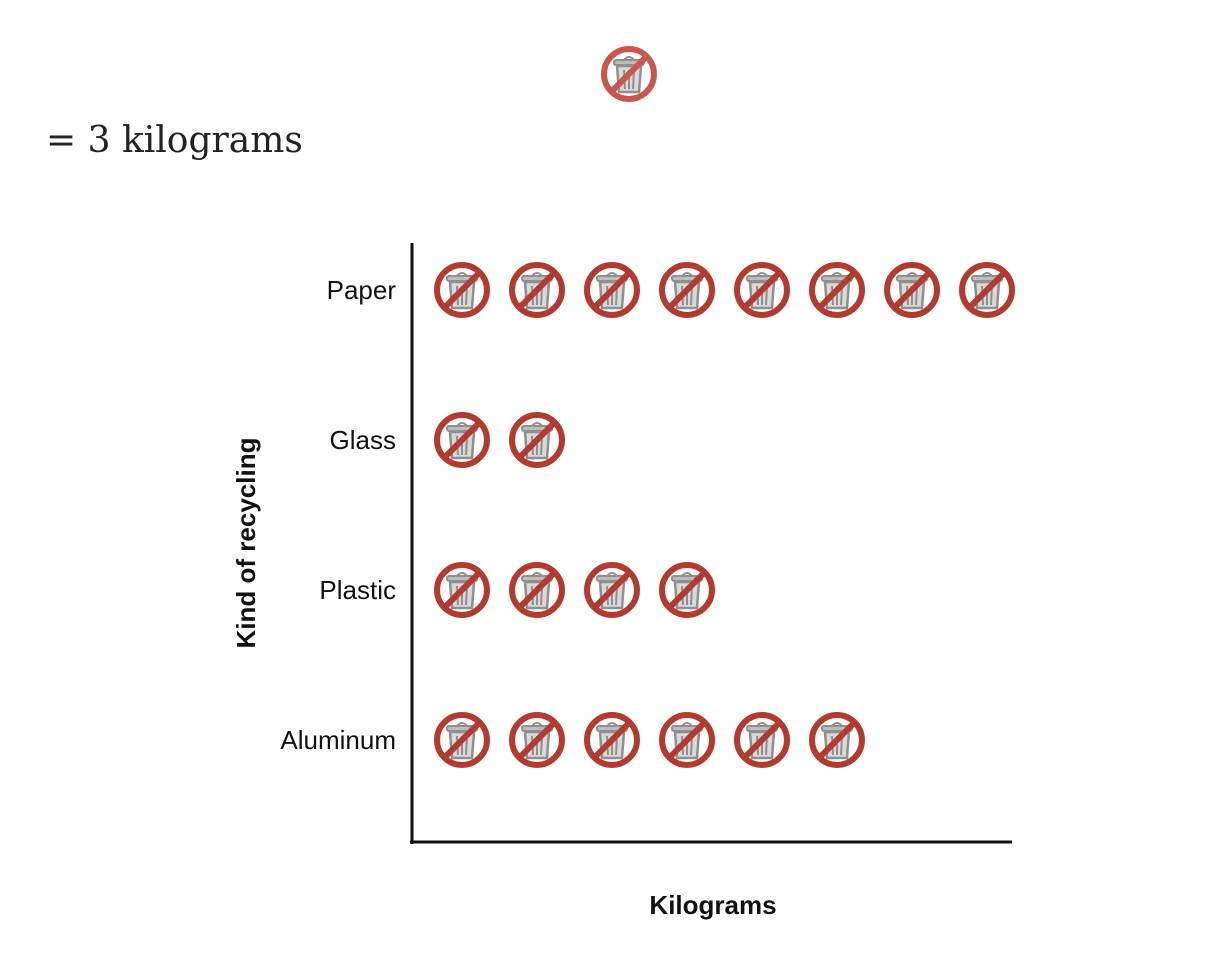  I want to click on row-glass: Glass, so click(447, 440).